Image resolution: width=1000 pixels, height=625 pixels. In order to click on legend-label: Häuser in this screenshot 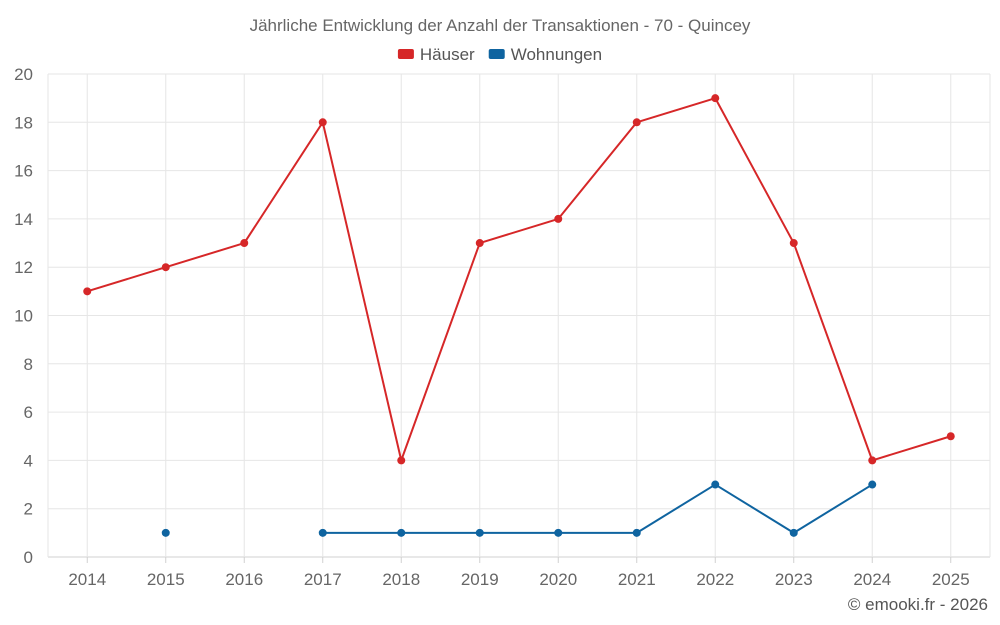, I will do `click(447, 54)`.